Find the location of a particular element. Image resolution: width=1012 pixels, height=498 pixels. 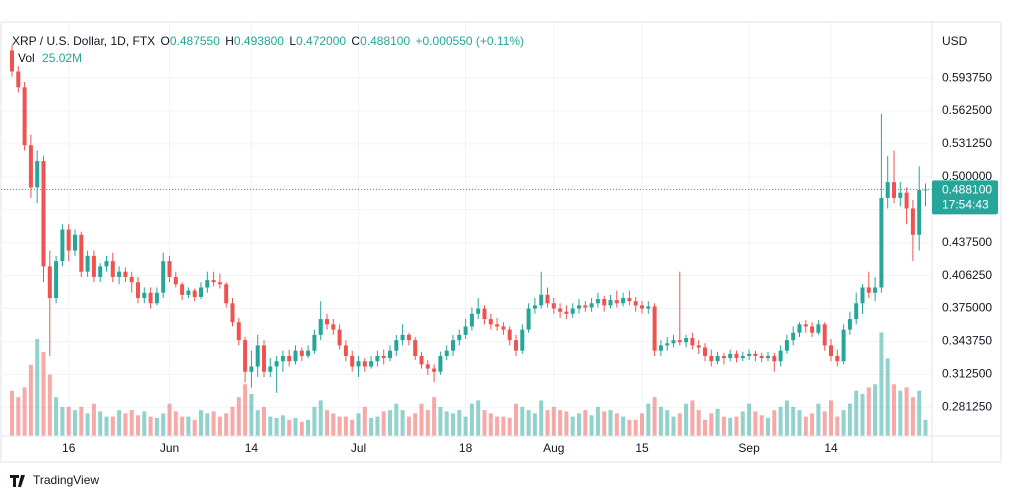

o-label: O is located at coordinates (165, 41).